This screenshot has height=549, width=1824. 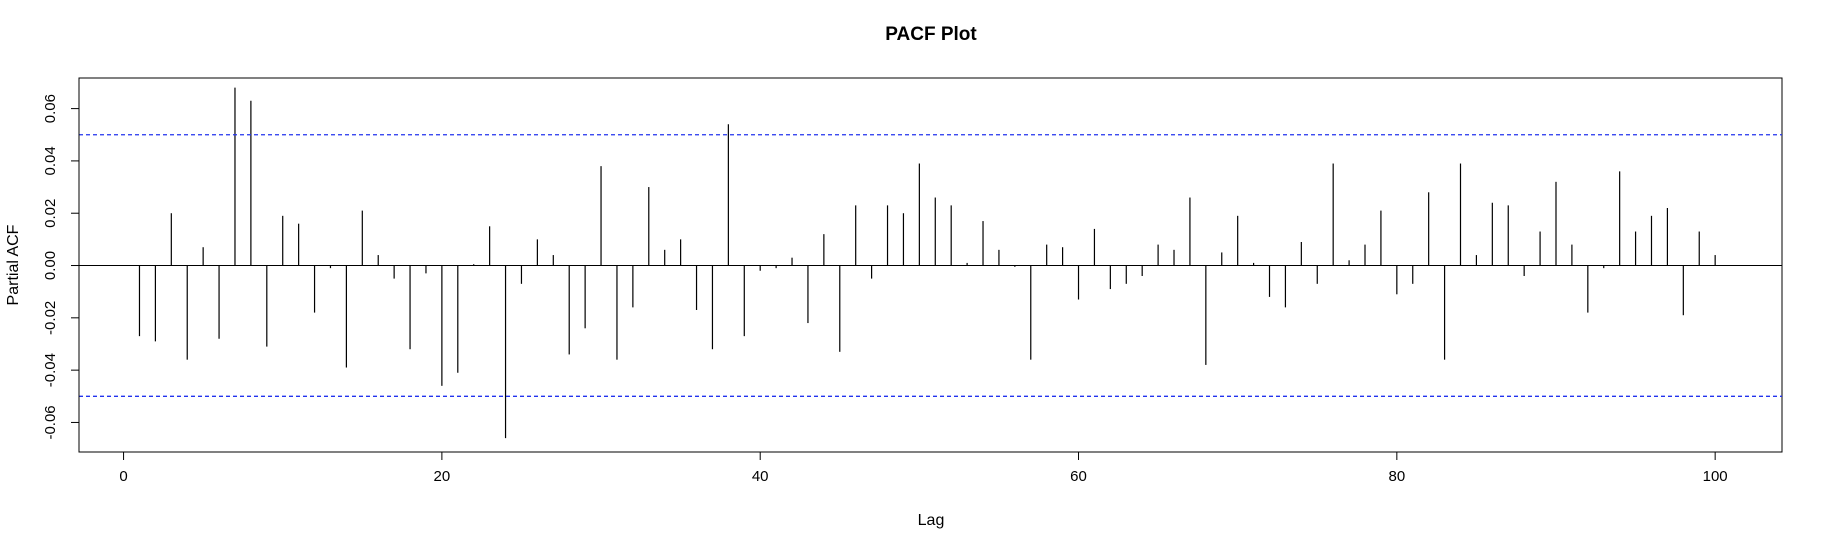 I want to click on y-axis-label: Partial ACF, so click(x=13, y=264).